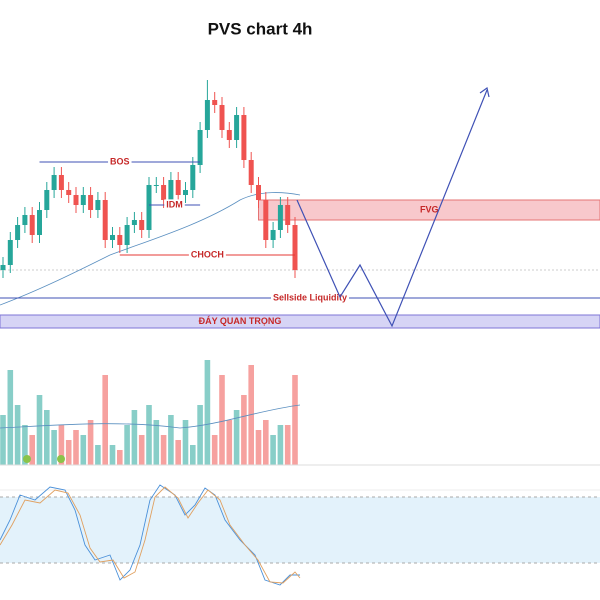 The image size is (600, 600). I want to click on level-label: BOS, so click(120, 161).